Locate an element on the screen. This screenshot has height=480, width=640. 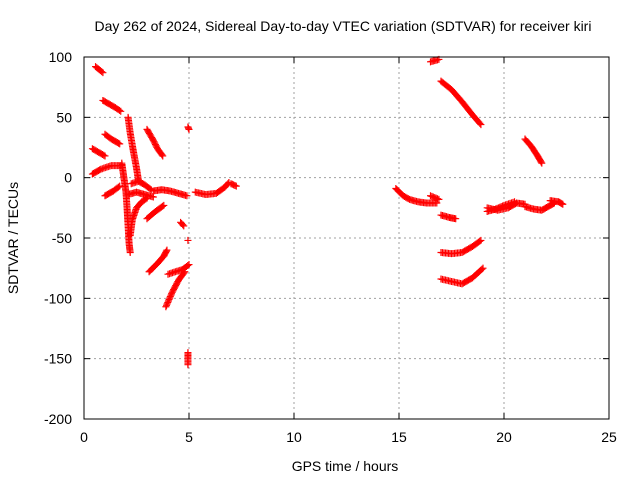
y-tick-label: -100 is located at coordinates (58, 298).